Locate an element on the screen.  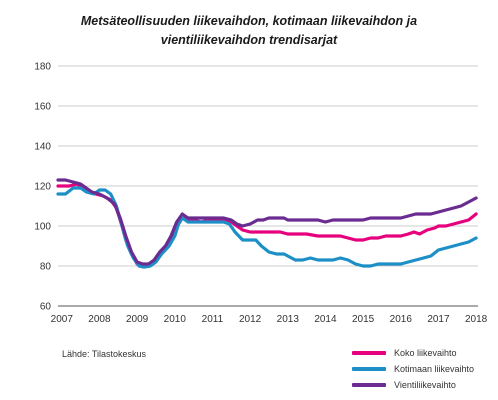
y-tick-label: 160 is located at coordinates (42, 107).